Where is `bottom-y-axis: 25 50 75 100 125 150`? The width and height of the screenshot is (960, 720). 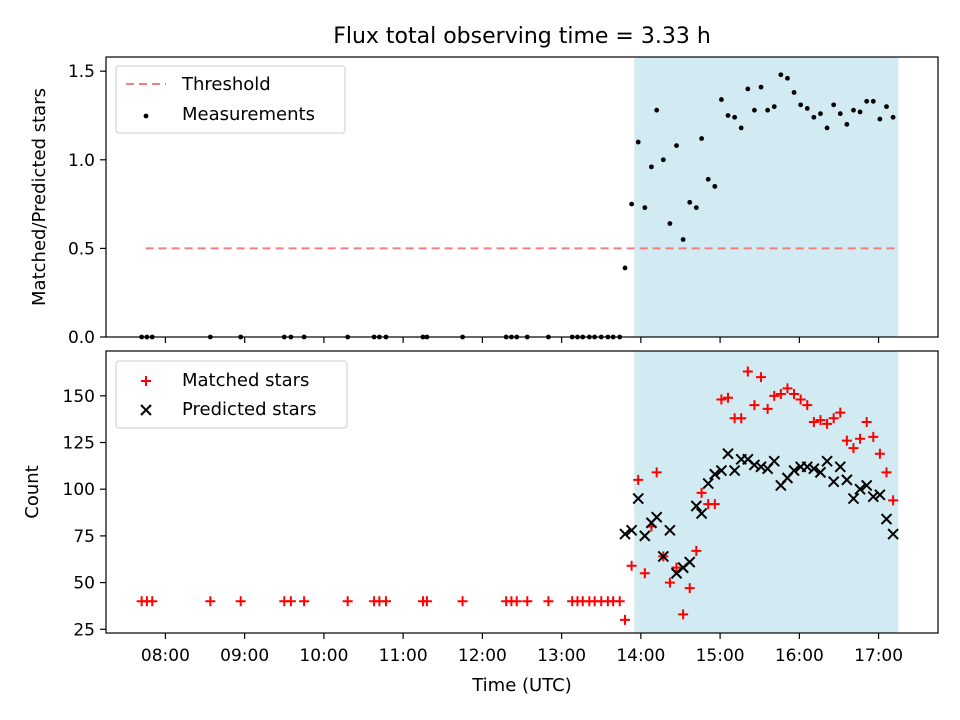
bottom-y-axis: 25 50 75 100 125 150 is located at coordinates (84, 513).